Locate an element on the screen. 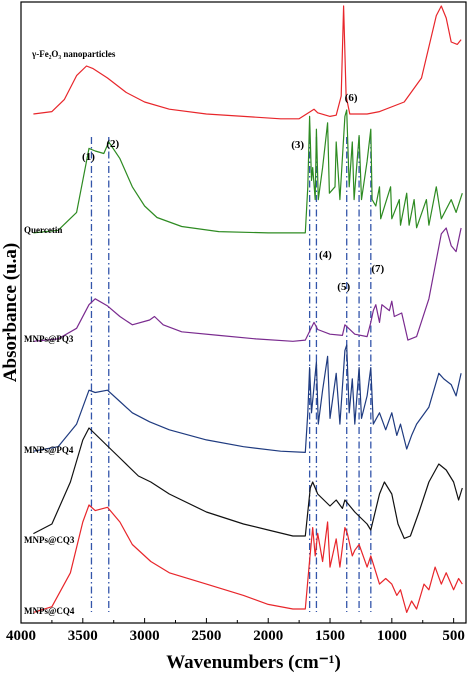  x-axis-ticks: 4000 3500 3000 2500 2000 1500 1000 500 is located at coordinates (235, 631).